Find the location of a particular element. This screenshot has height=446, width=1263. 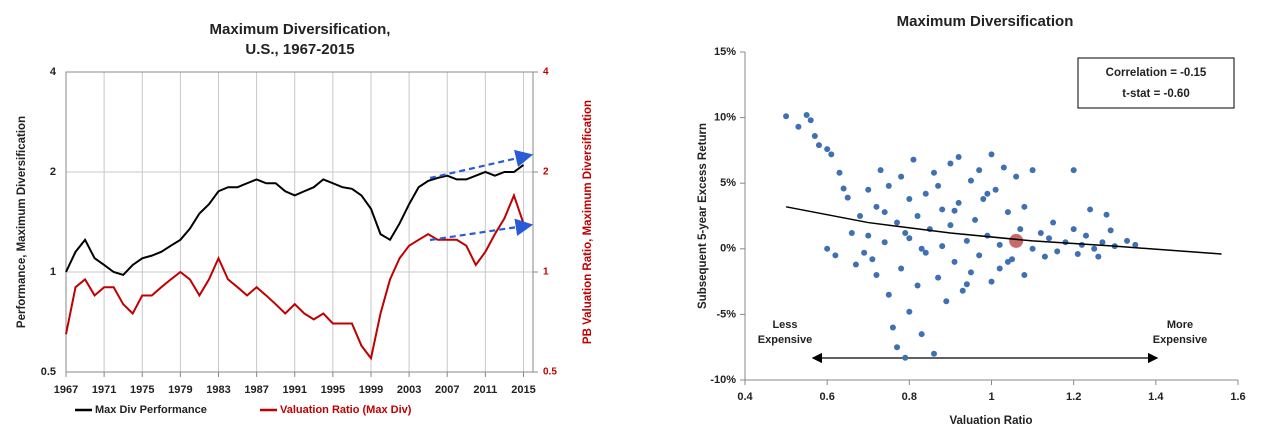

y-tick-label: 5% is located at coordinates (728, 183).